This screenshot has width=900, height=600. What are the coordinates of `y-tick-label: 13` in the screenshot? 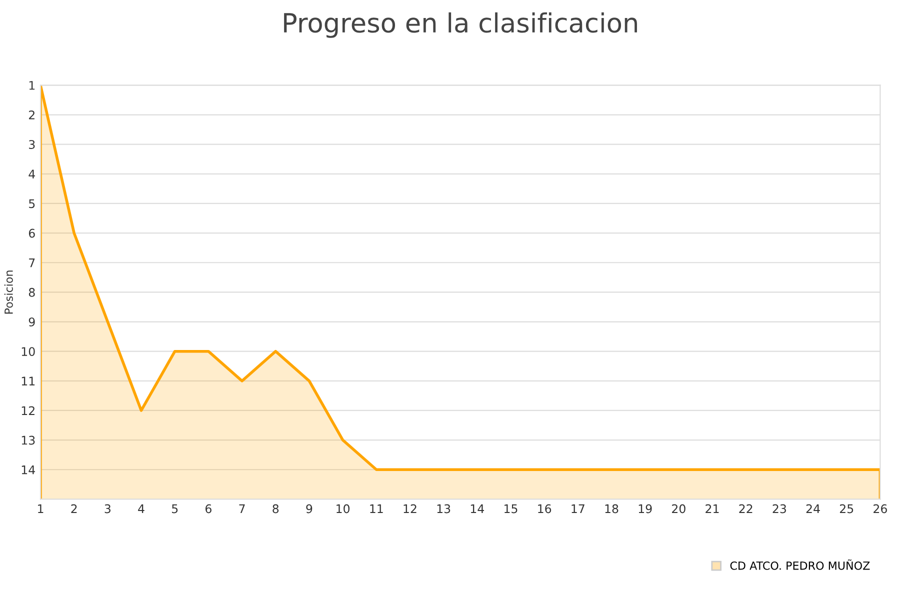 It's located at (28, 440).